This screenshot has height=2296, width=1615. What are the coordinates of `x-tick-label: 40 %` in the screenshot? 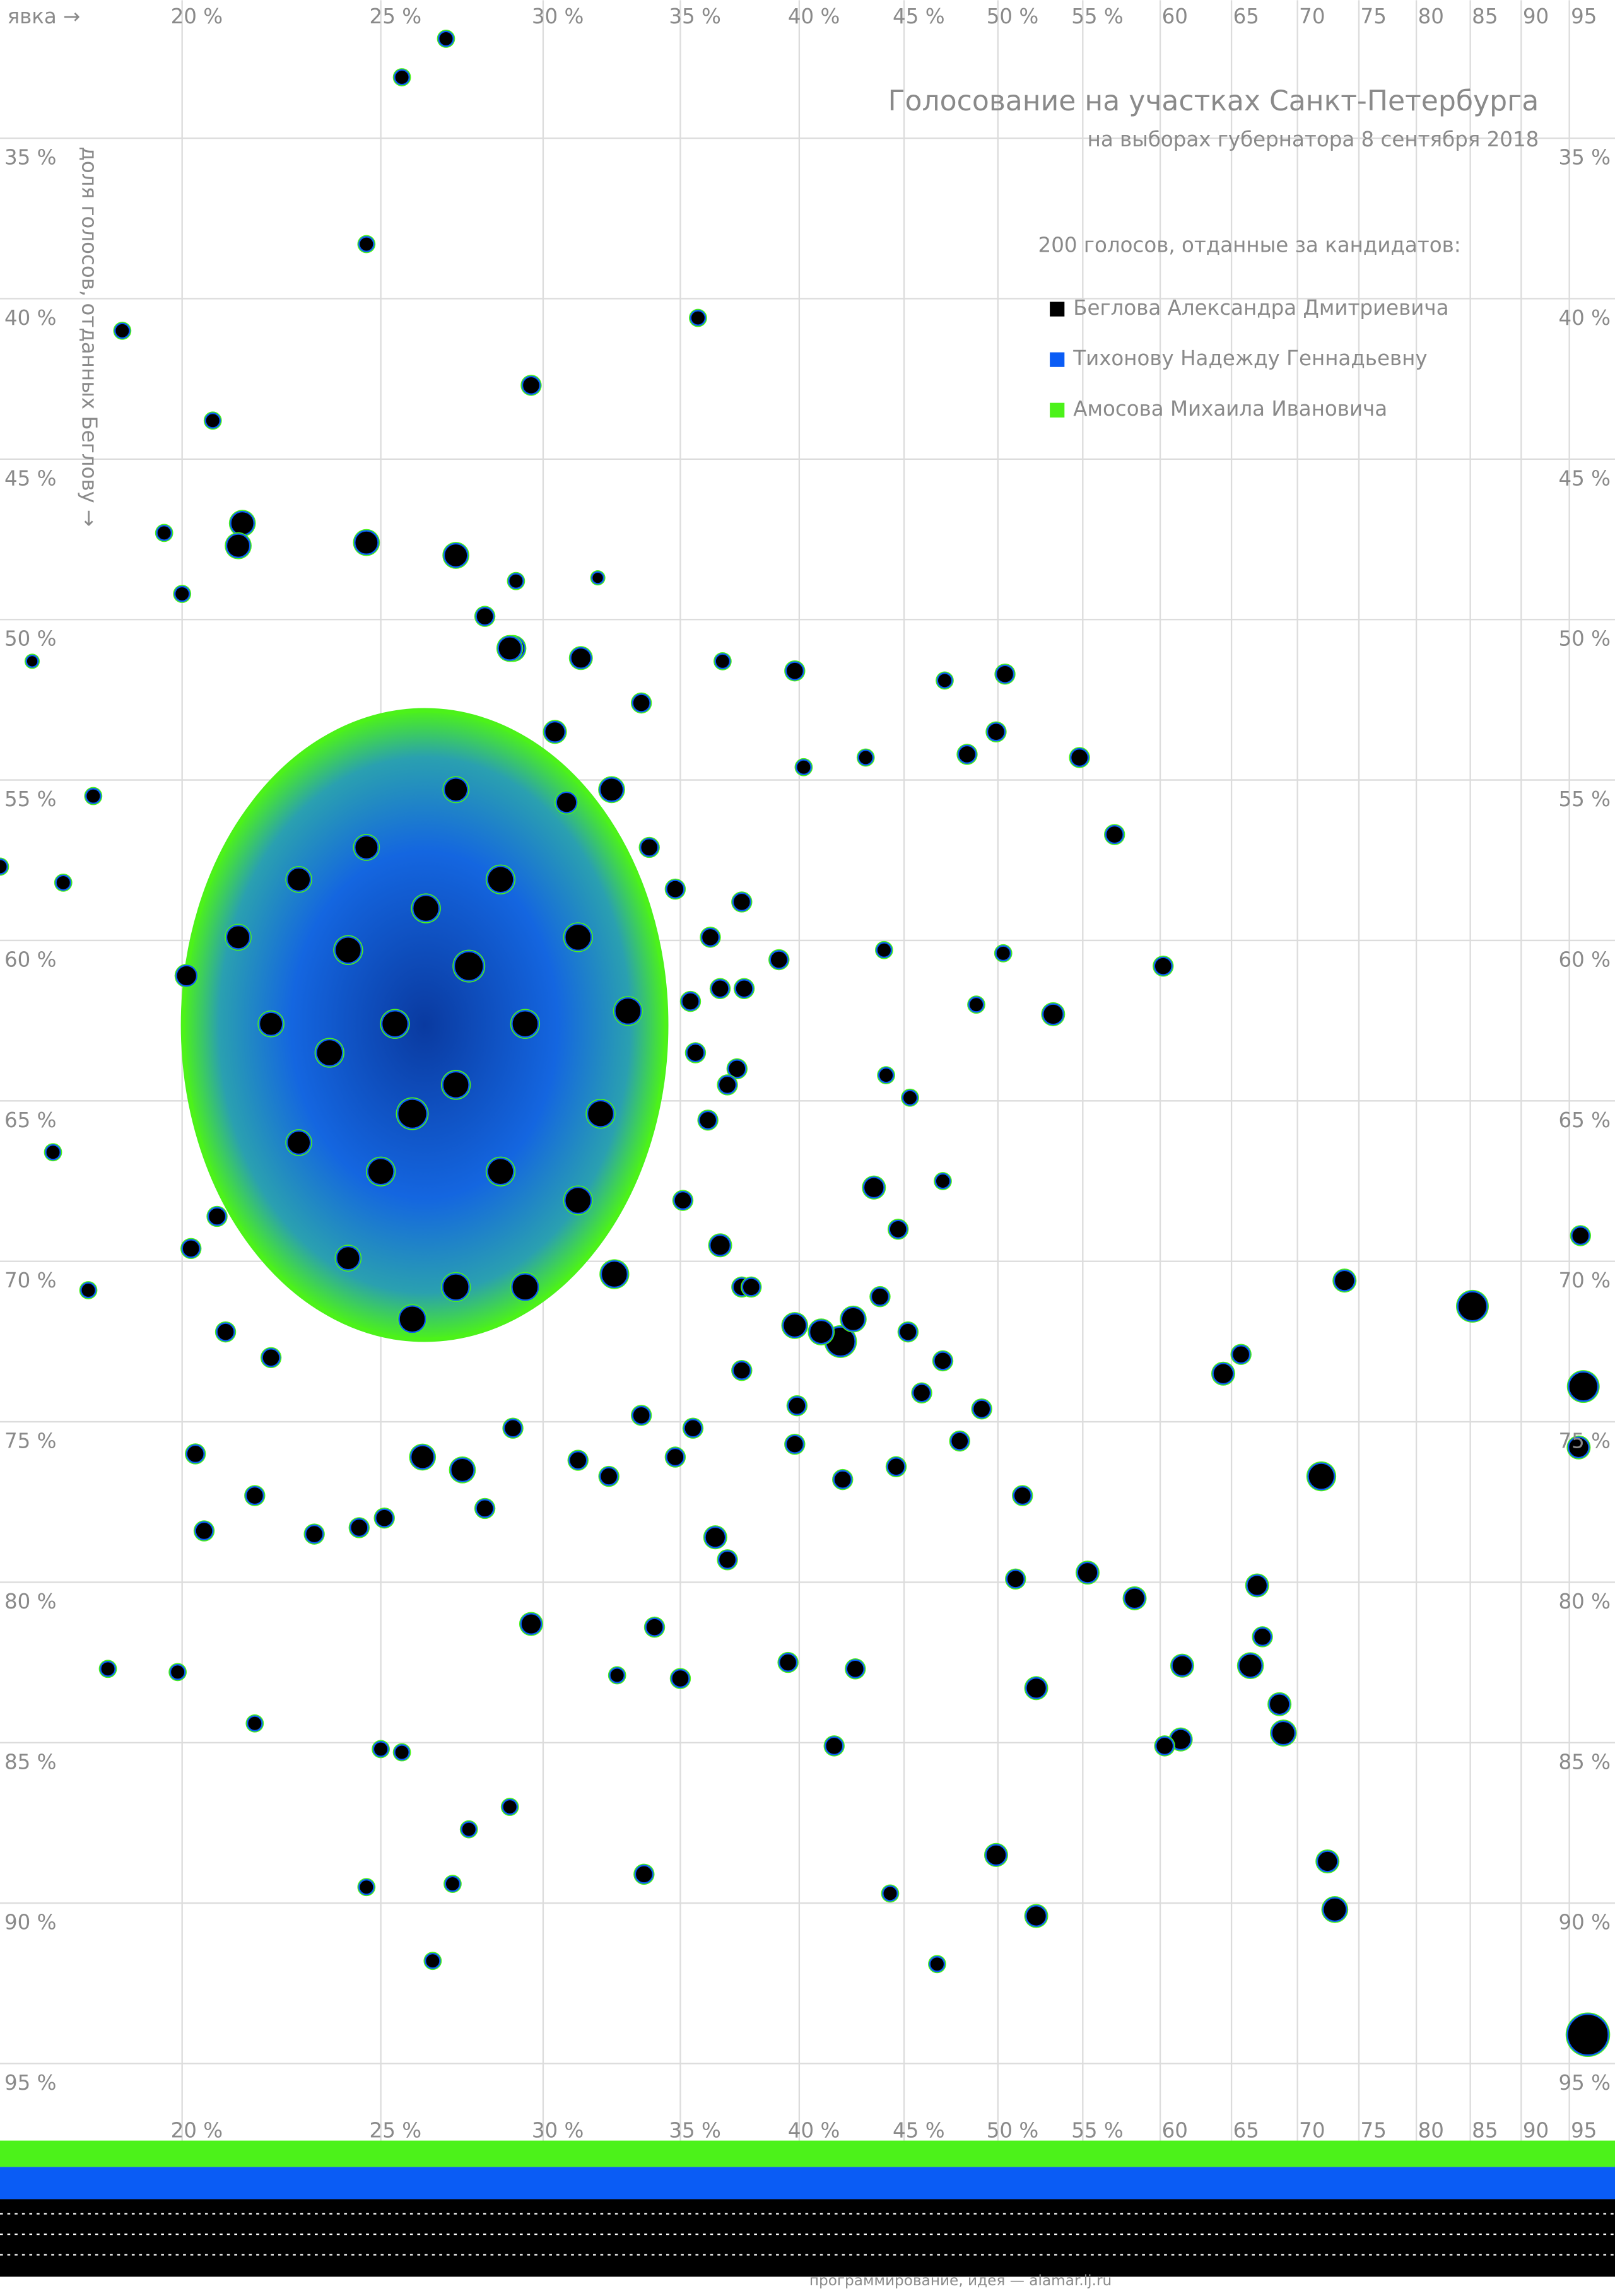 It's located at (814, 16).